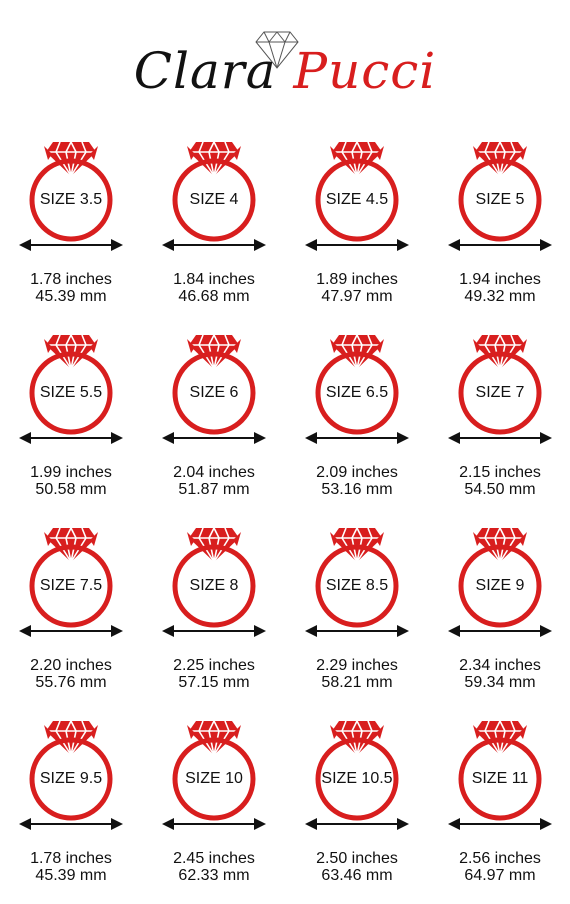 The height and width of the screenshot is (904, 570). What do you see at coordinates (500, 296) in the screenshot?
I see `diameter-mm: 49.32 mm` at bounding box center [500, 296].